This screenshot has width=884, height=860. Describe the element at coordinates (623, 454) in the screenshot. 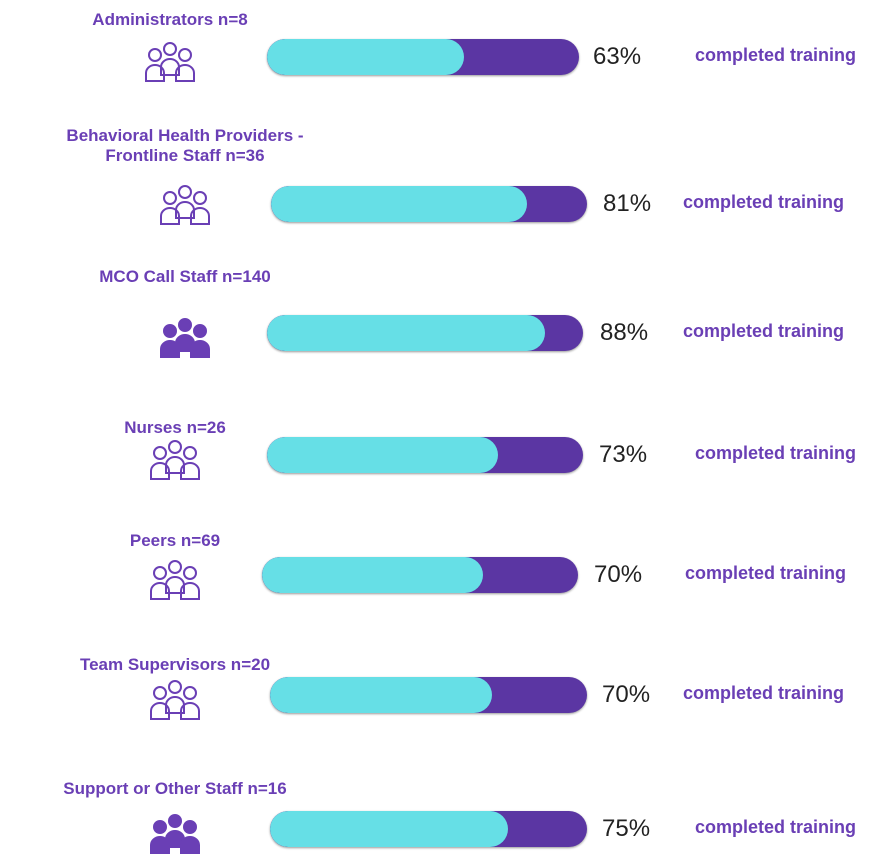

I see `value-label: 73%` at that location.